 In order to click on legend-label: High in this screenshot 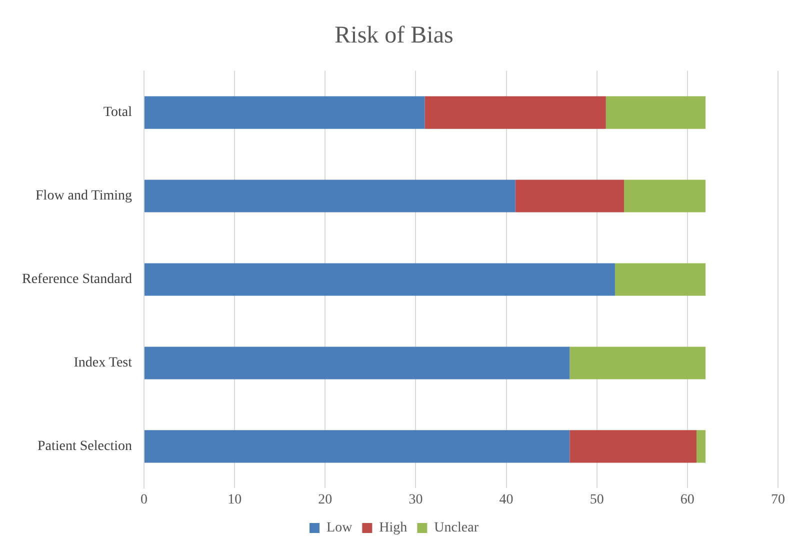, I will do `click(393, 528)`.